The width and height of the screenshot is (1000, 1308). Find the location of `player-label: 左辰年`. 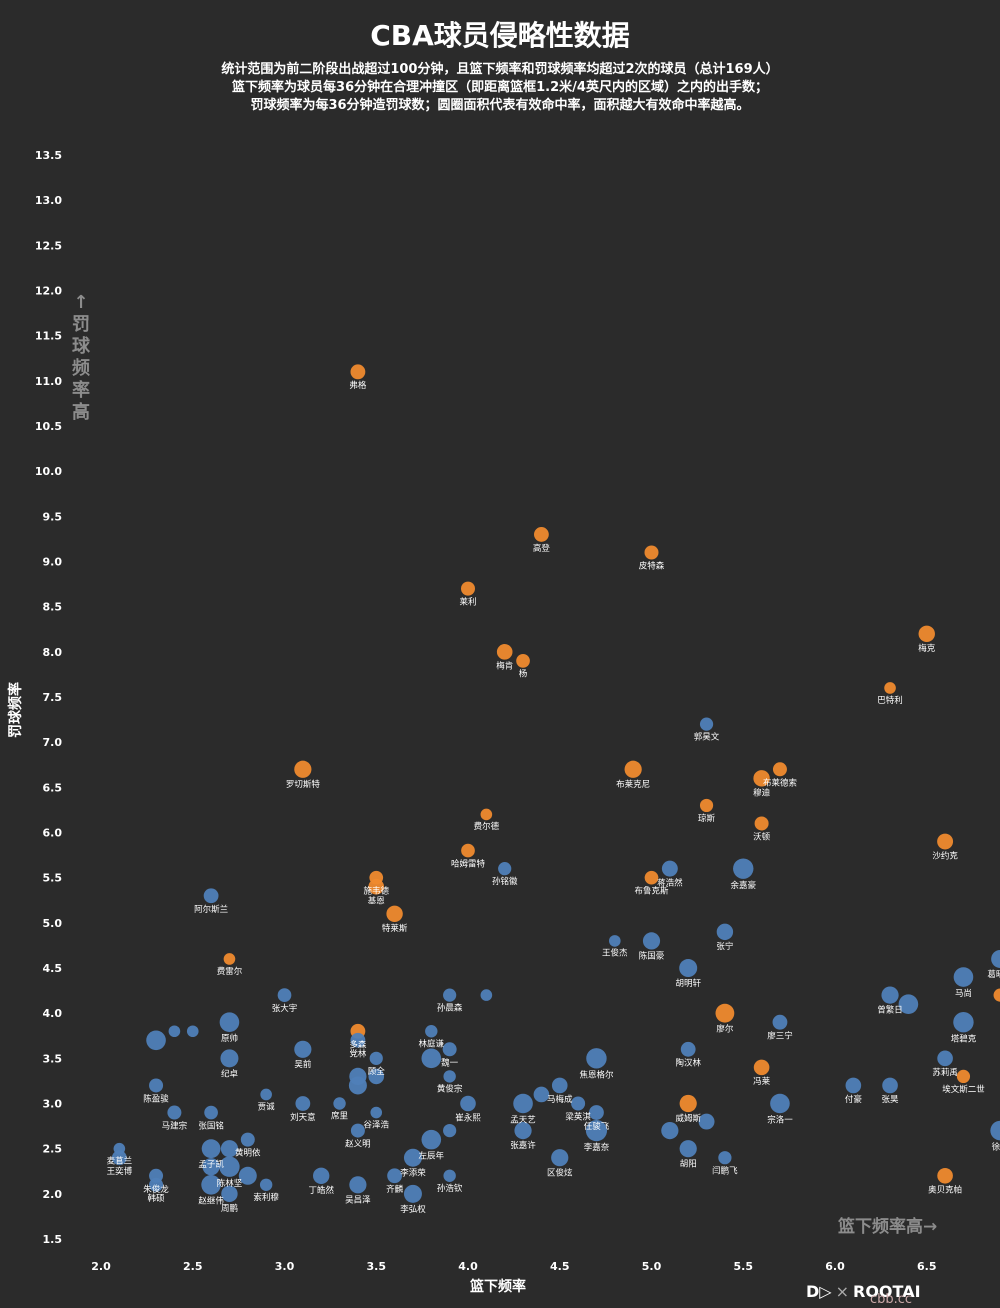

player-label: 左辰年 is located at coordinates (432, 1155).